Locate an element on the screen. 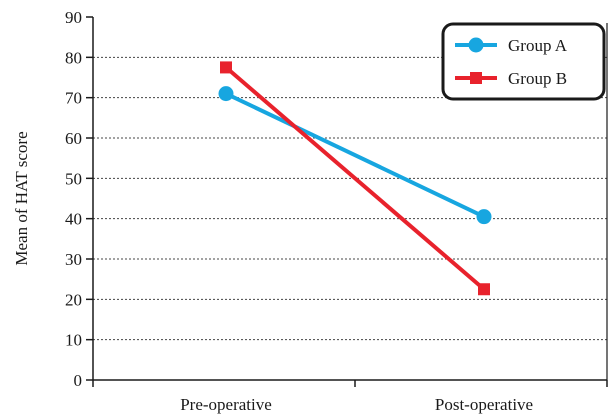 This screenshot has width=611, height=415. y-tick-label-90: 90 is located at coordinates (73, 17).